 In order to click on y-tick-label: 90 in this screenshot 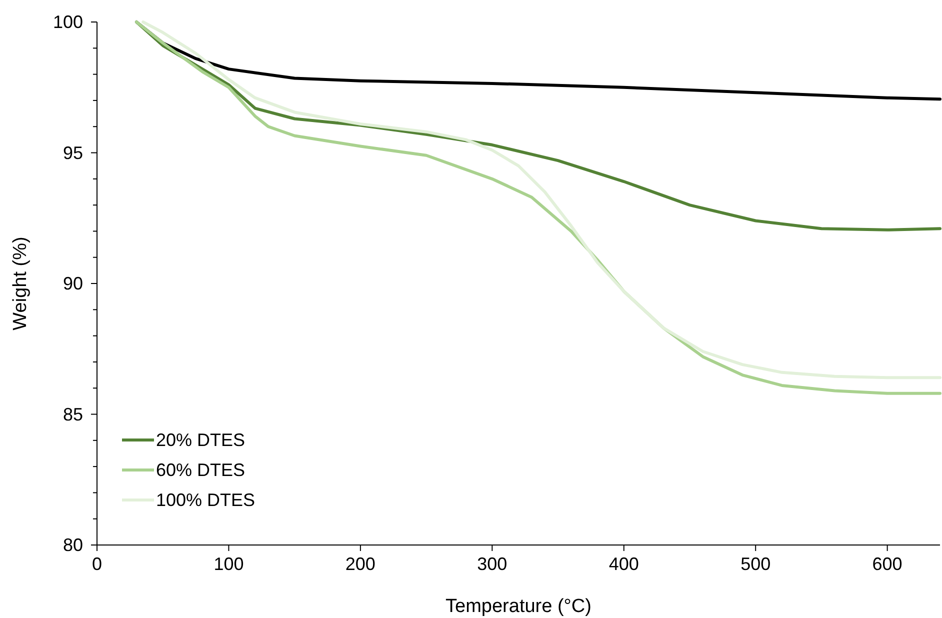, I will do `click(72, 284)`.